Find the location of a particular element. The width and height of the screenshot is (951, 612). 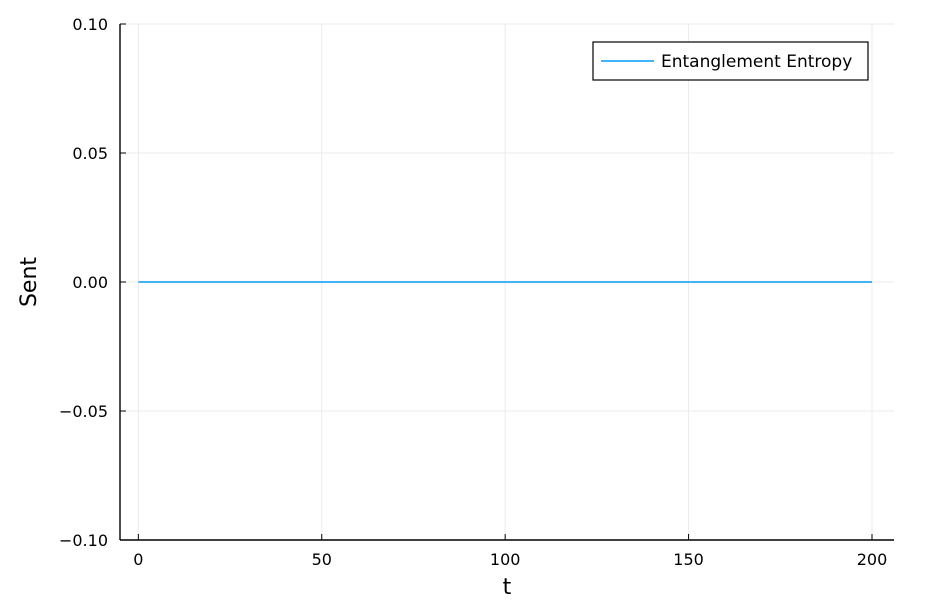

y-tick-label: −0.10 is located at coordinates (83, 540).